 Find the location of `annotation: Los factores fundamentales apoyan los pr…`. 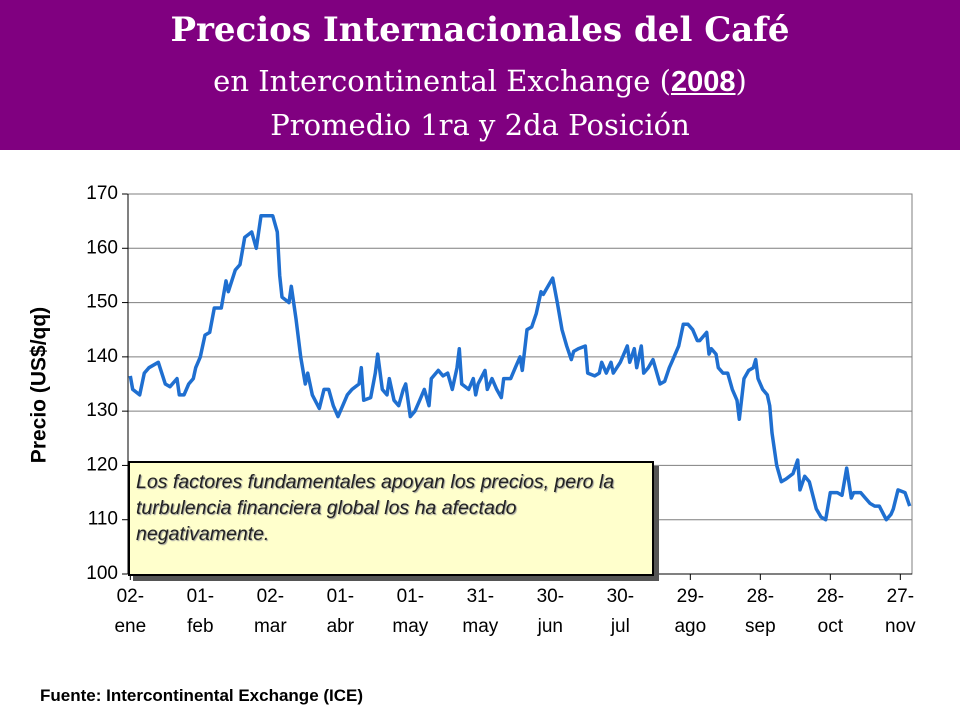

annotation: Los factores fundamentales apoyan los pr… is located at coordinates (391, 518).